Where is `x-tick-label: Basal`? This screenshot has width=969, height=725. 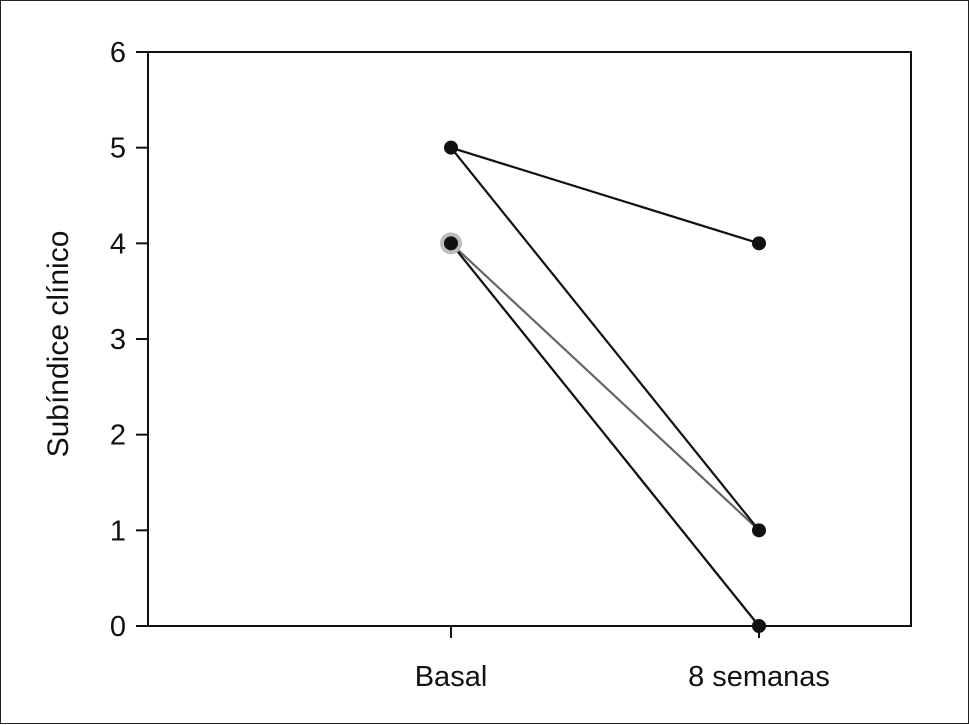
x-tick-label: Basal is located at coordinates (451, 677).